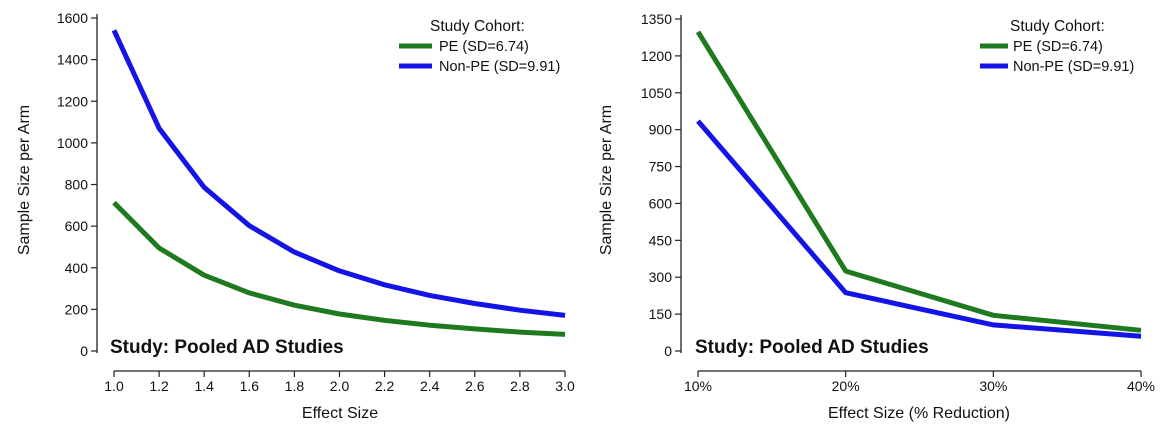 Image resolution: width=1170 pixels, height=427 pixels. Describe the element at coordinates (698, 386) in the screenshot. I see `x-tick-label: 10%` at that location.